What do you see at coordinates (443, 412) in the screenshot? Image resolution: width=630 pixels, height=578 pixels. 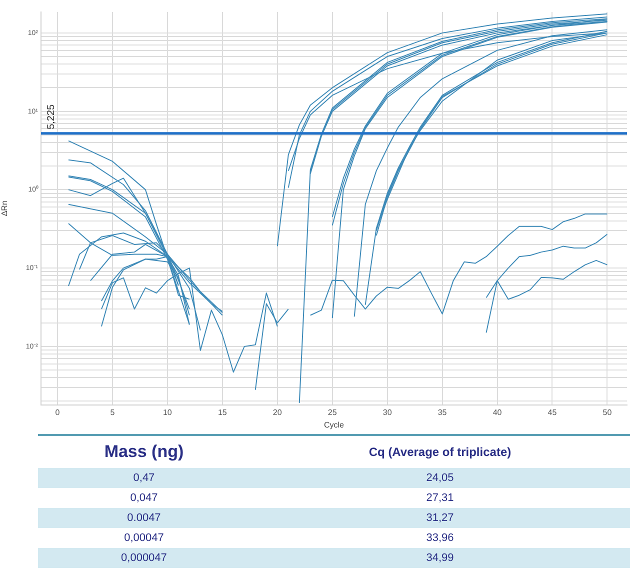 I see `x-tick-label: 35` at bounding box center [443, 412].